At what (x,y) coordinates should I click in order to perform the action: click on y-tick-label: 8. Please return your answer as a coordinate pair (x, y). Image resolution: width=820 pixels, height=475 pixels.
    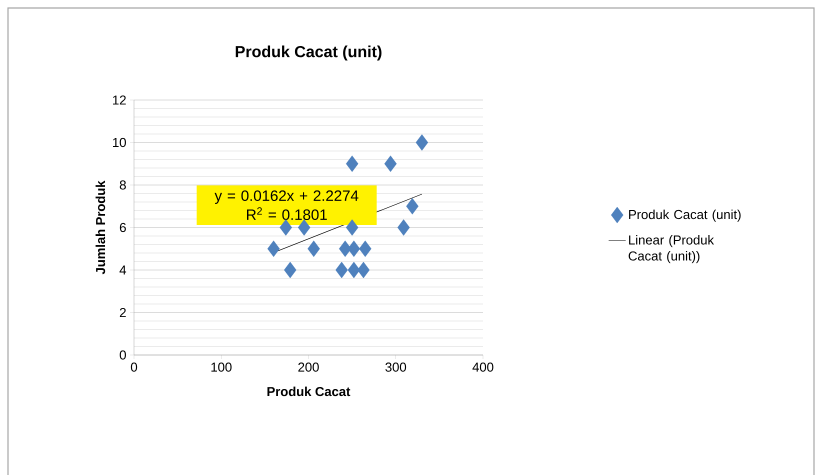
    Looking at the image, I should click on (123, 185).